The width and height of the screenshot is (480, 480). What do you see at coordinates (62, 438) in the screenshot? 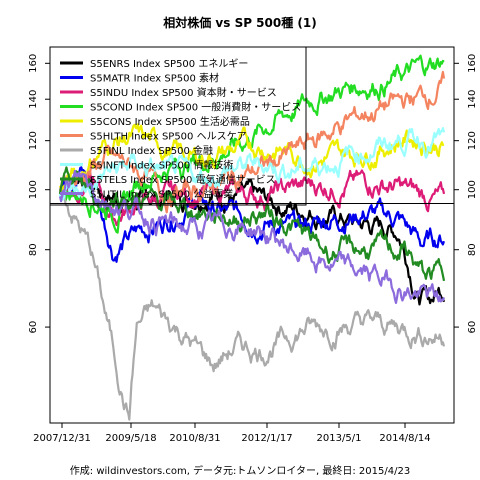
I see `x-tick-label: 2007/12/31` at bounding box center [62, 438].